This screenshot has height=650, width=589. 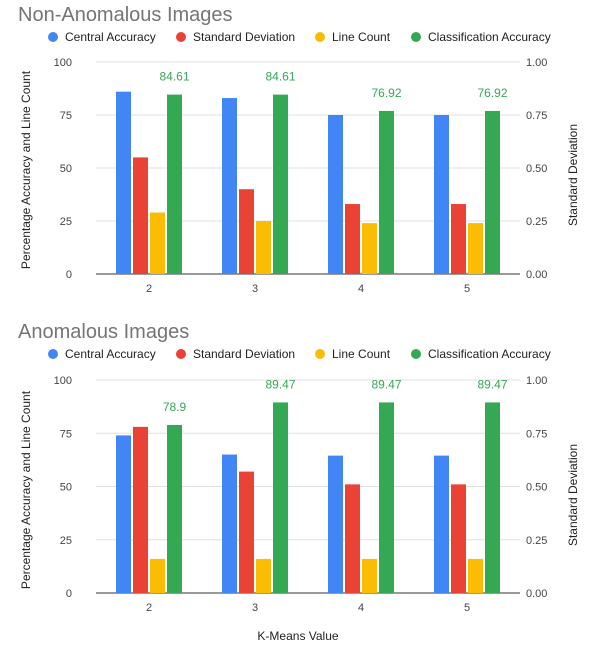 What do you see at coordinates (467, 289) in the screenshot?
I see `x-tick-label: 5` at bounding box center [467, 289].